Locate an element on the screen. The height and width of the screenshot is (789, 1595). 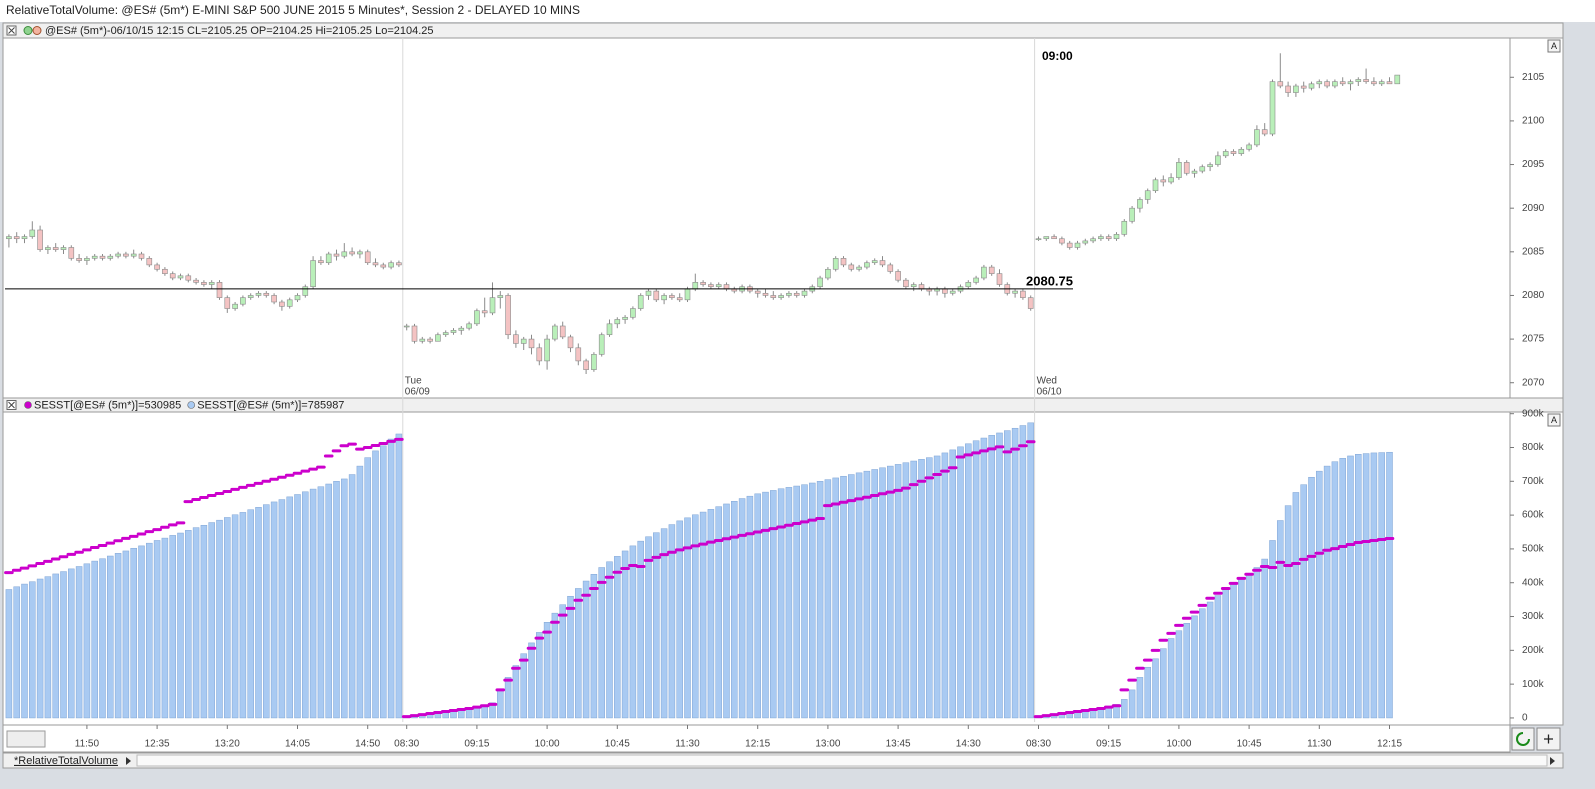
x-tick-label: 12:15 is located at coordinates (757, 744).